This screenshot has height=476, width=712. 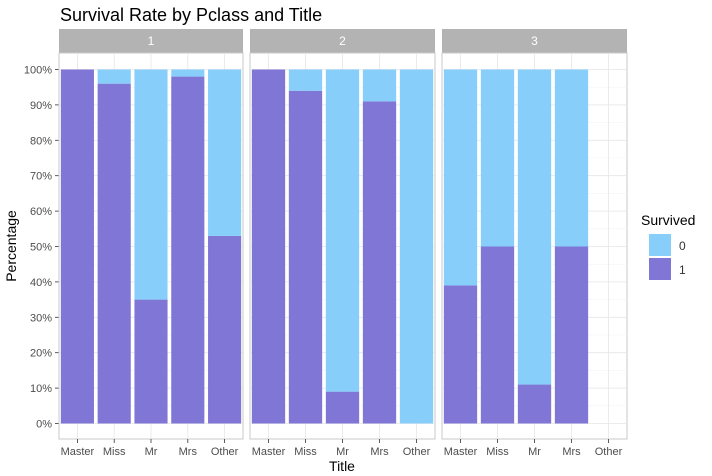 I want to click on legend: Survived 0 1, so click(x=668, y=246).